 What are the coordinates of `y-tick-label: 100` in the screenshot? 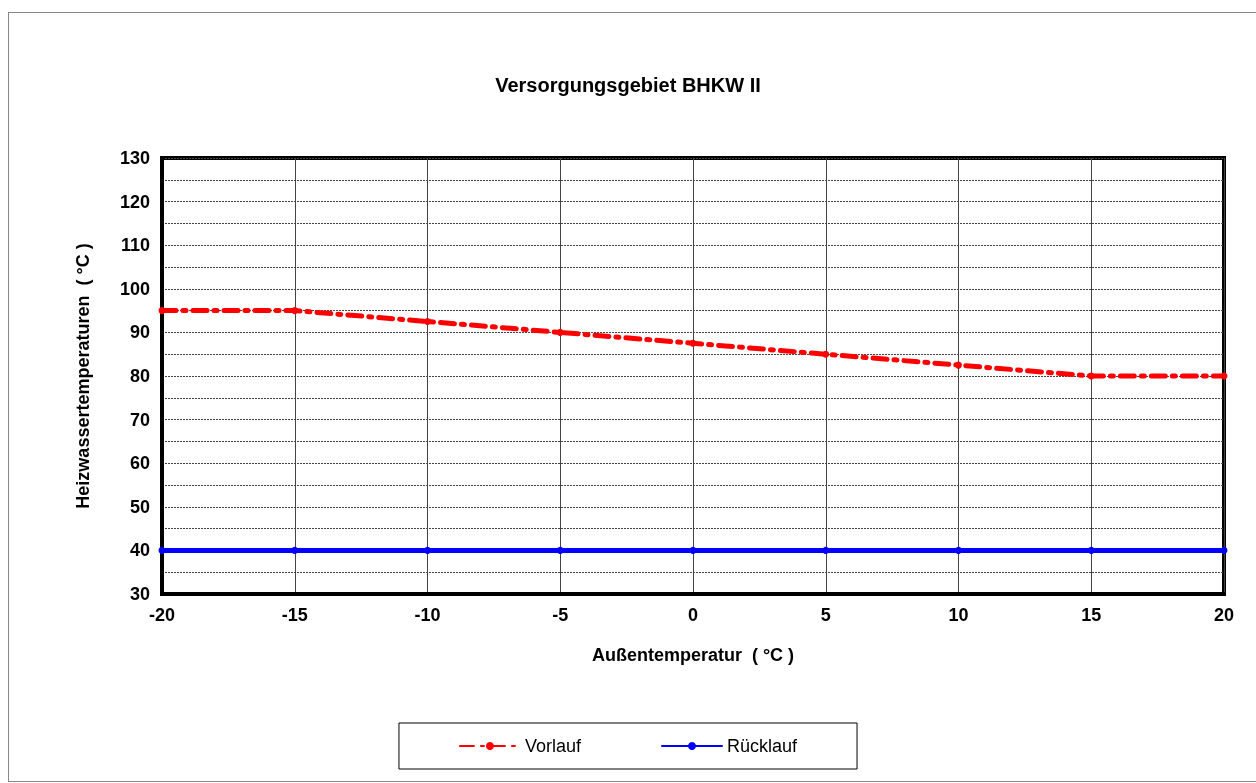 It's located at (134, 288).